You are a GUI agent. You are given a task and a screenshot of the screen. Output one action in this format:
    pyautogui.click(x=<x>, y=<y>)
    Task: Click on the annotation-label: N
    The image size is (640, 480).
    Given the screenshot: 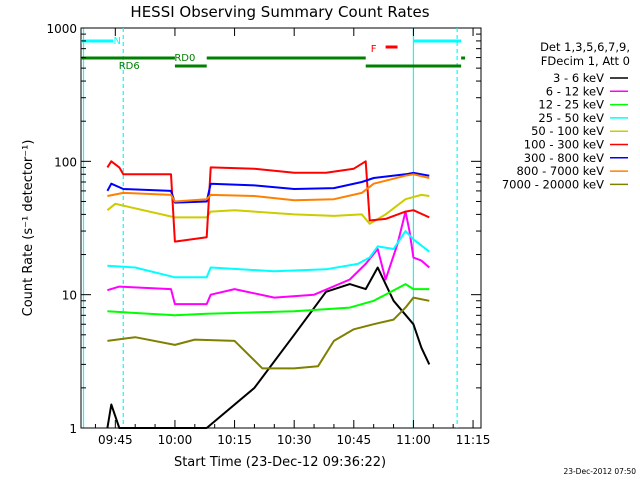 What is the action you would take?
    pyautogui.click(x=117, y=41)
    